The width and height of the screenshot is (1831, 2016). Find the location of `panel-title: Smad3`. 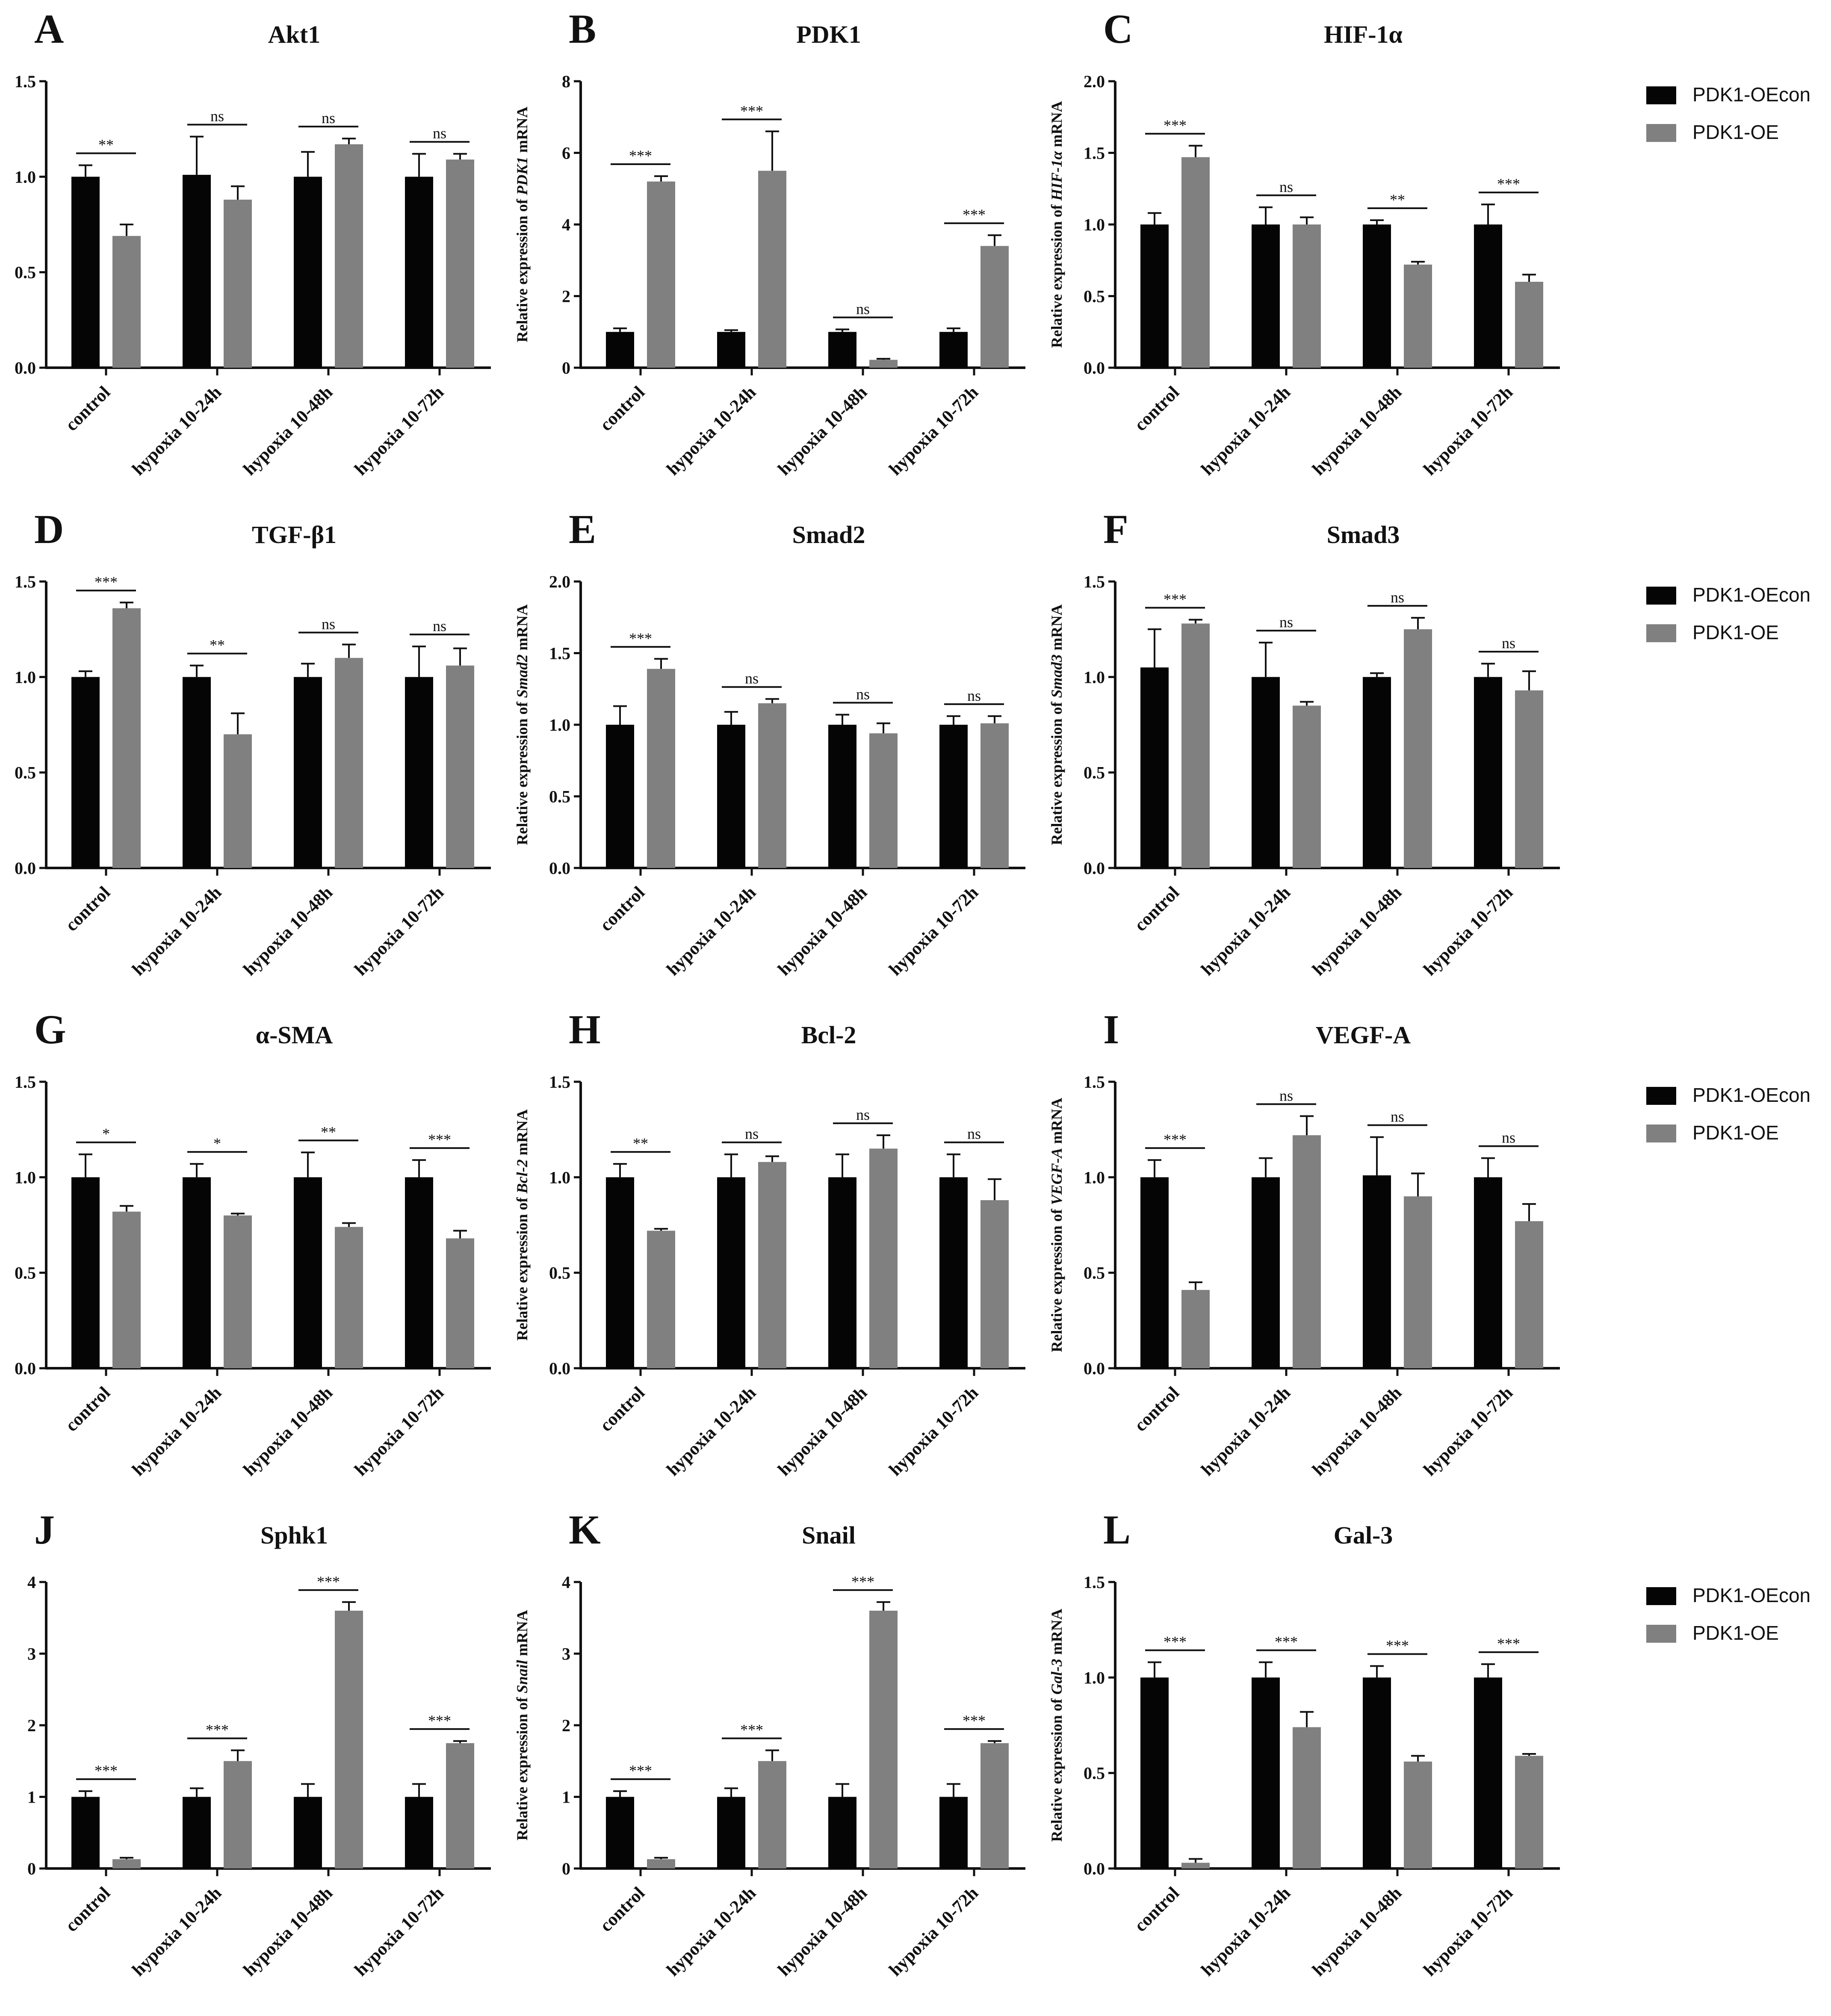

panel-title: Smad3 is located at coordinates (1363, 535).